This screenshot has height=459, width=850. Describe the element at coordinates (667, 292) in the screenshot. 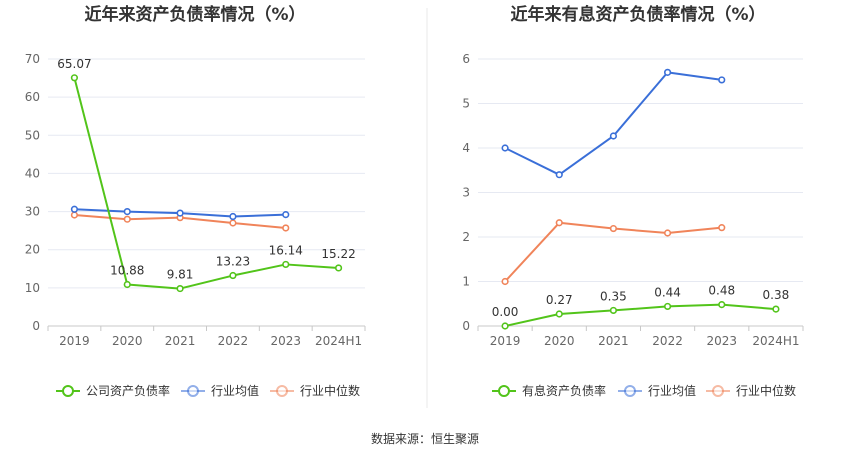

I see `data-label: 0.44` at that location.